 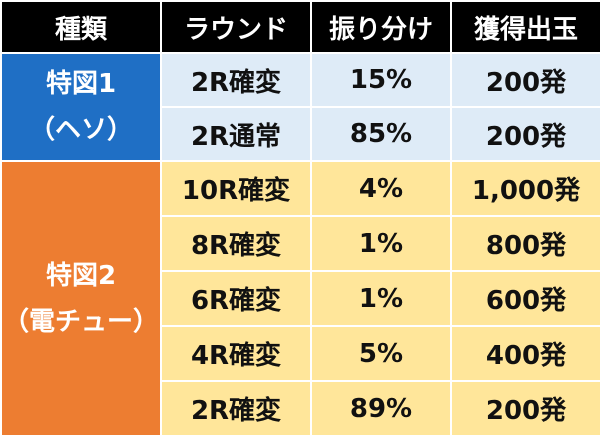 What do you see at coordinates (236, 353) in the screenshot?
I see `round-cell: 4R確変` at bounding box center [236, 353].